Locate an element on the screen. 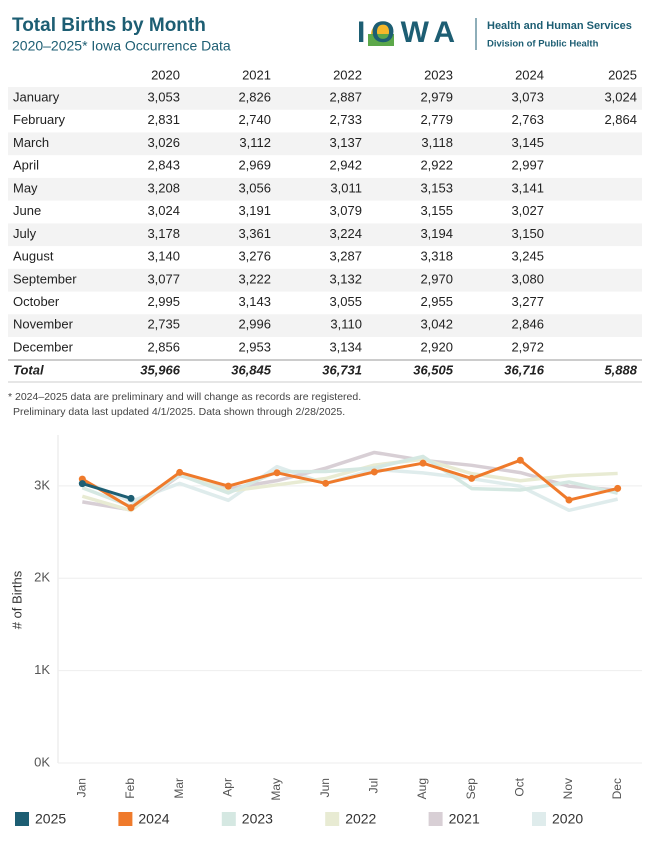 This screenshot has height=860, width=650. cell: 3,118 is located at coordinates (437, 142).